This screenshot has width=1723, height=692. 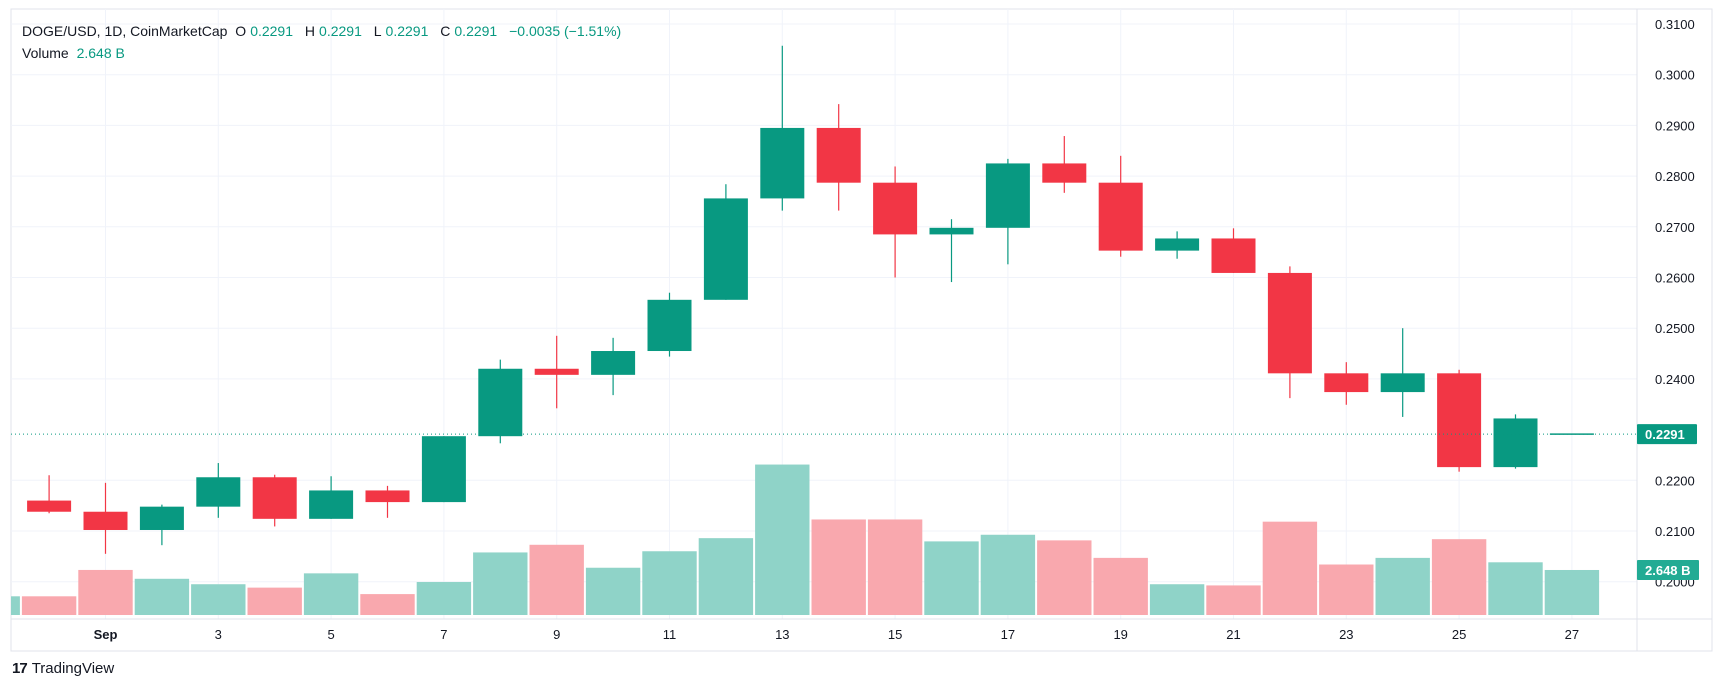 What do you see at coordinates (1008, 634) in the screenshot?
I see `x-tick-label: 17` at bounding box center [1008, 634].